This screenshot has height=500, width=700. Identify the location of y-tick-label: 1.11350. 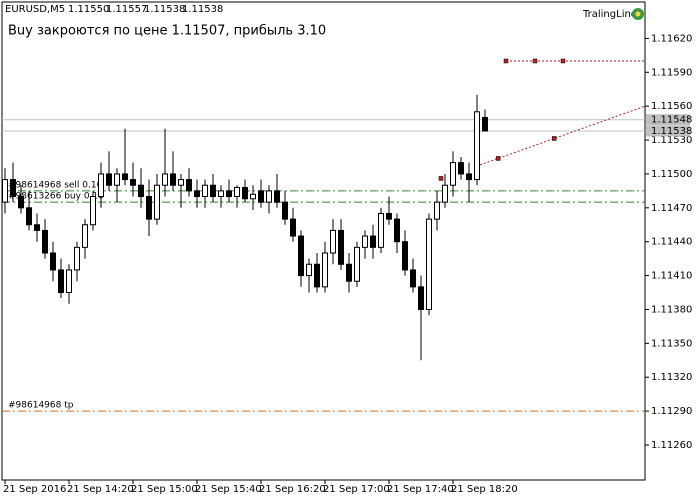
(671, 343).